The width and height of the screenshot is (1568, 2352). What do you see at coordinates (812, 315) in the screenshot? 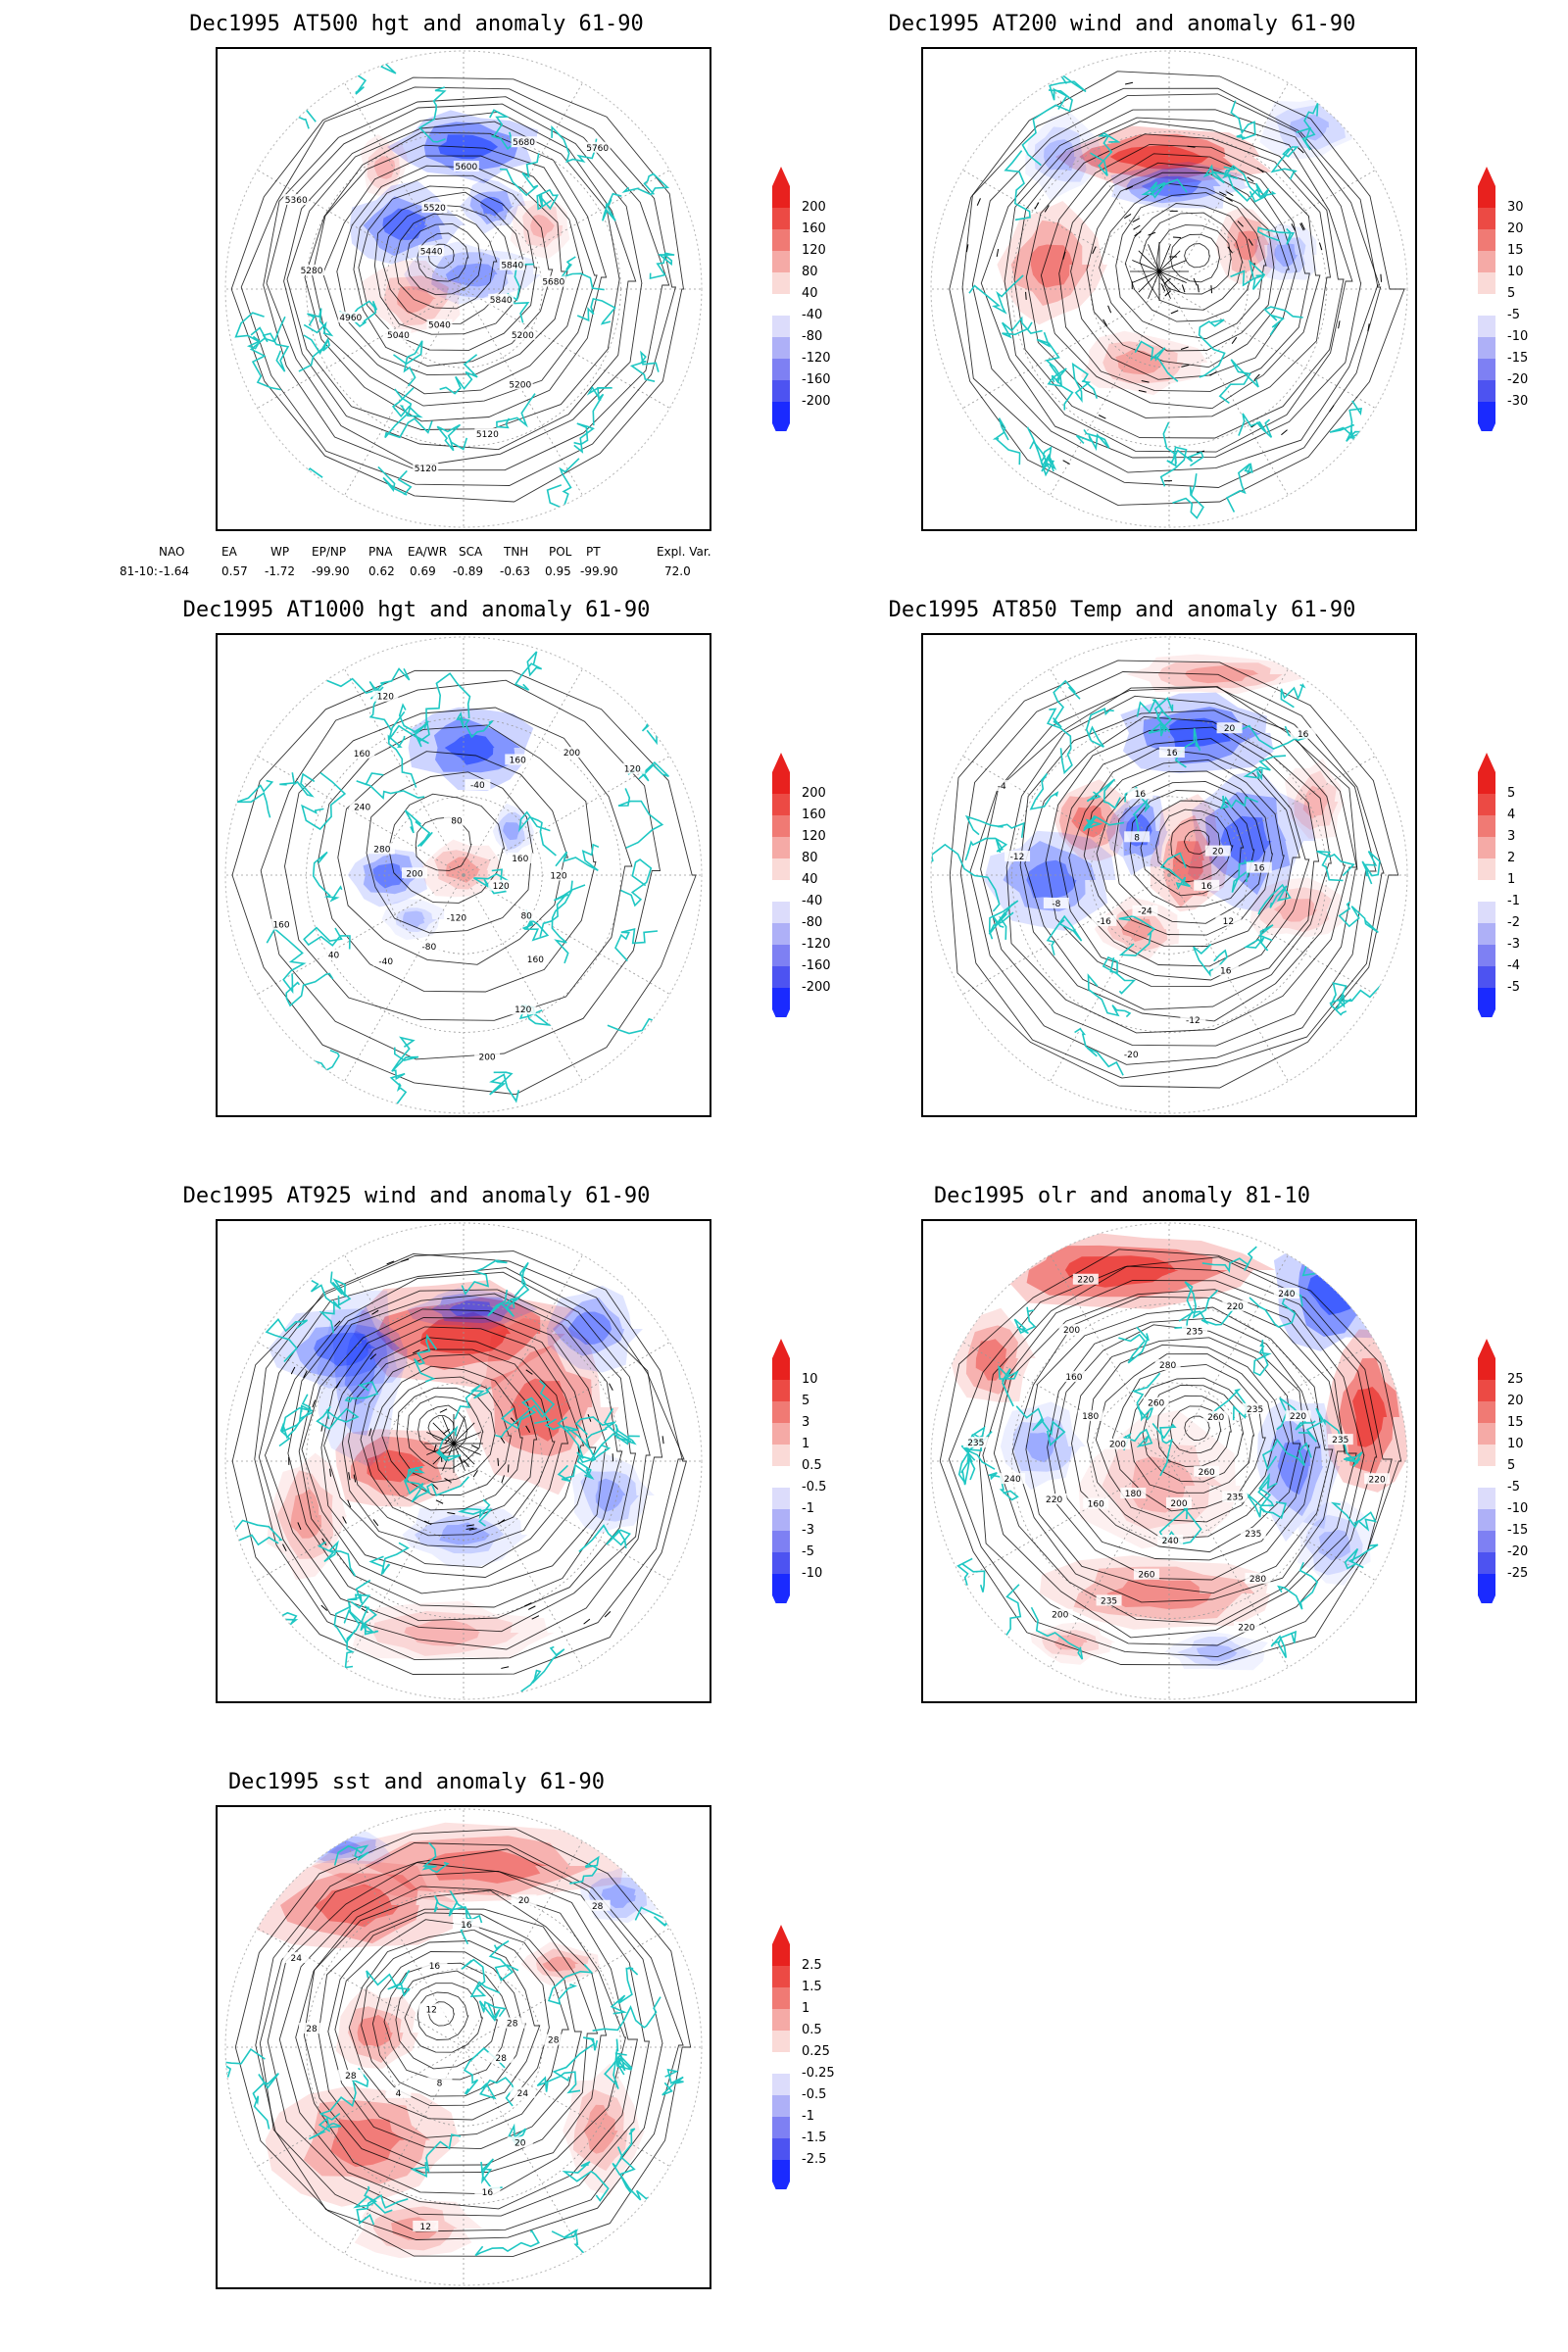
I see `colorbar-tick-label: -40` at bounding box center [812, 315].